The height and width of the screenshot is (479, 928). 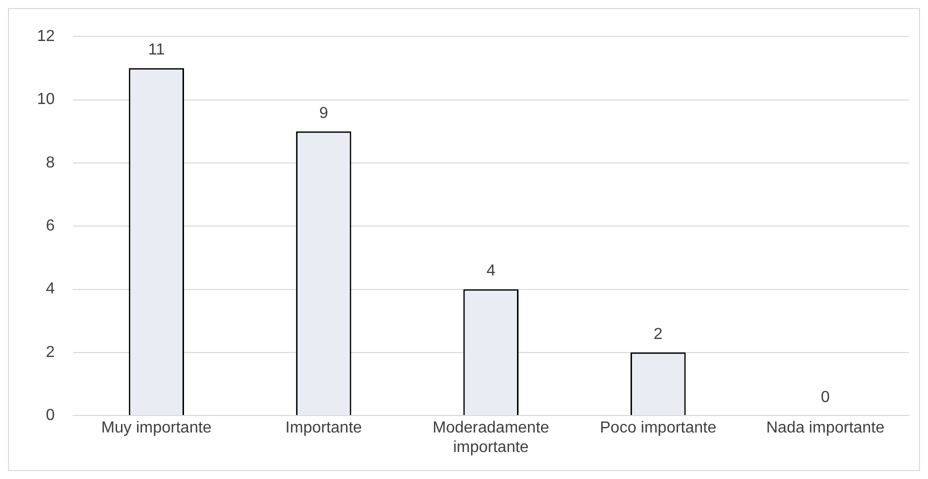 I want to click on y-tick-label: 0, so click(x=50, y=415).